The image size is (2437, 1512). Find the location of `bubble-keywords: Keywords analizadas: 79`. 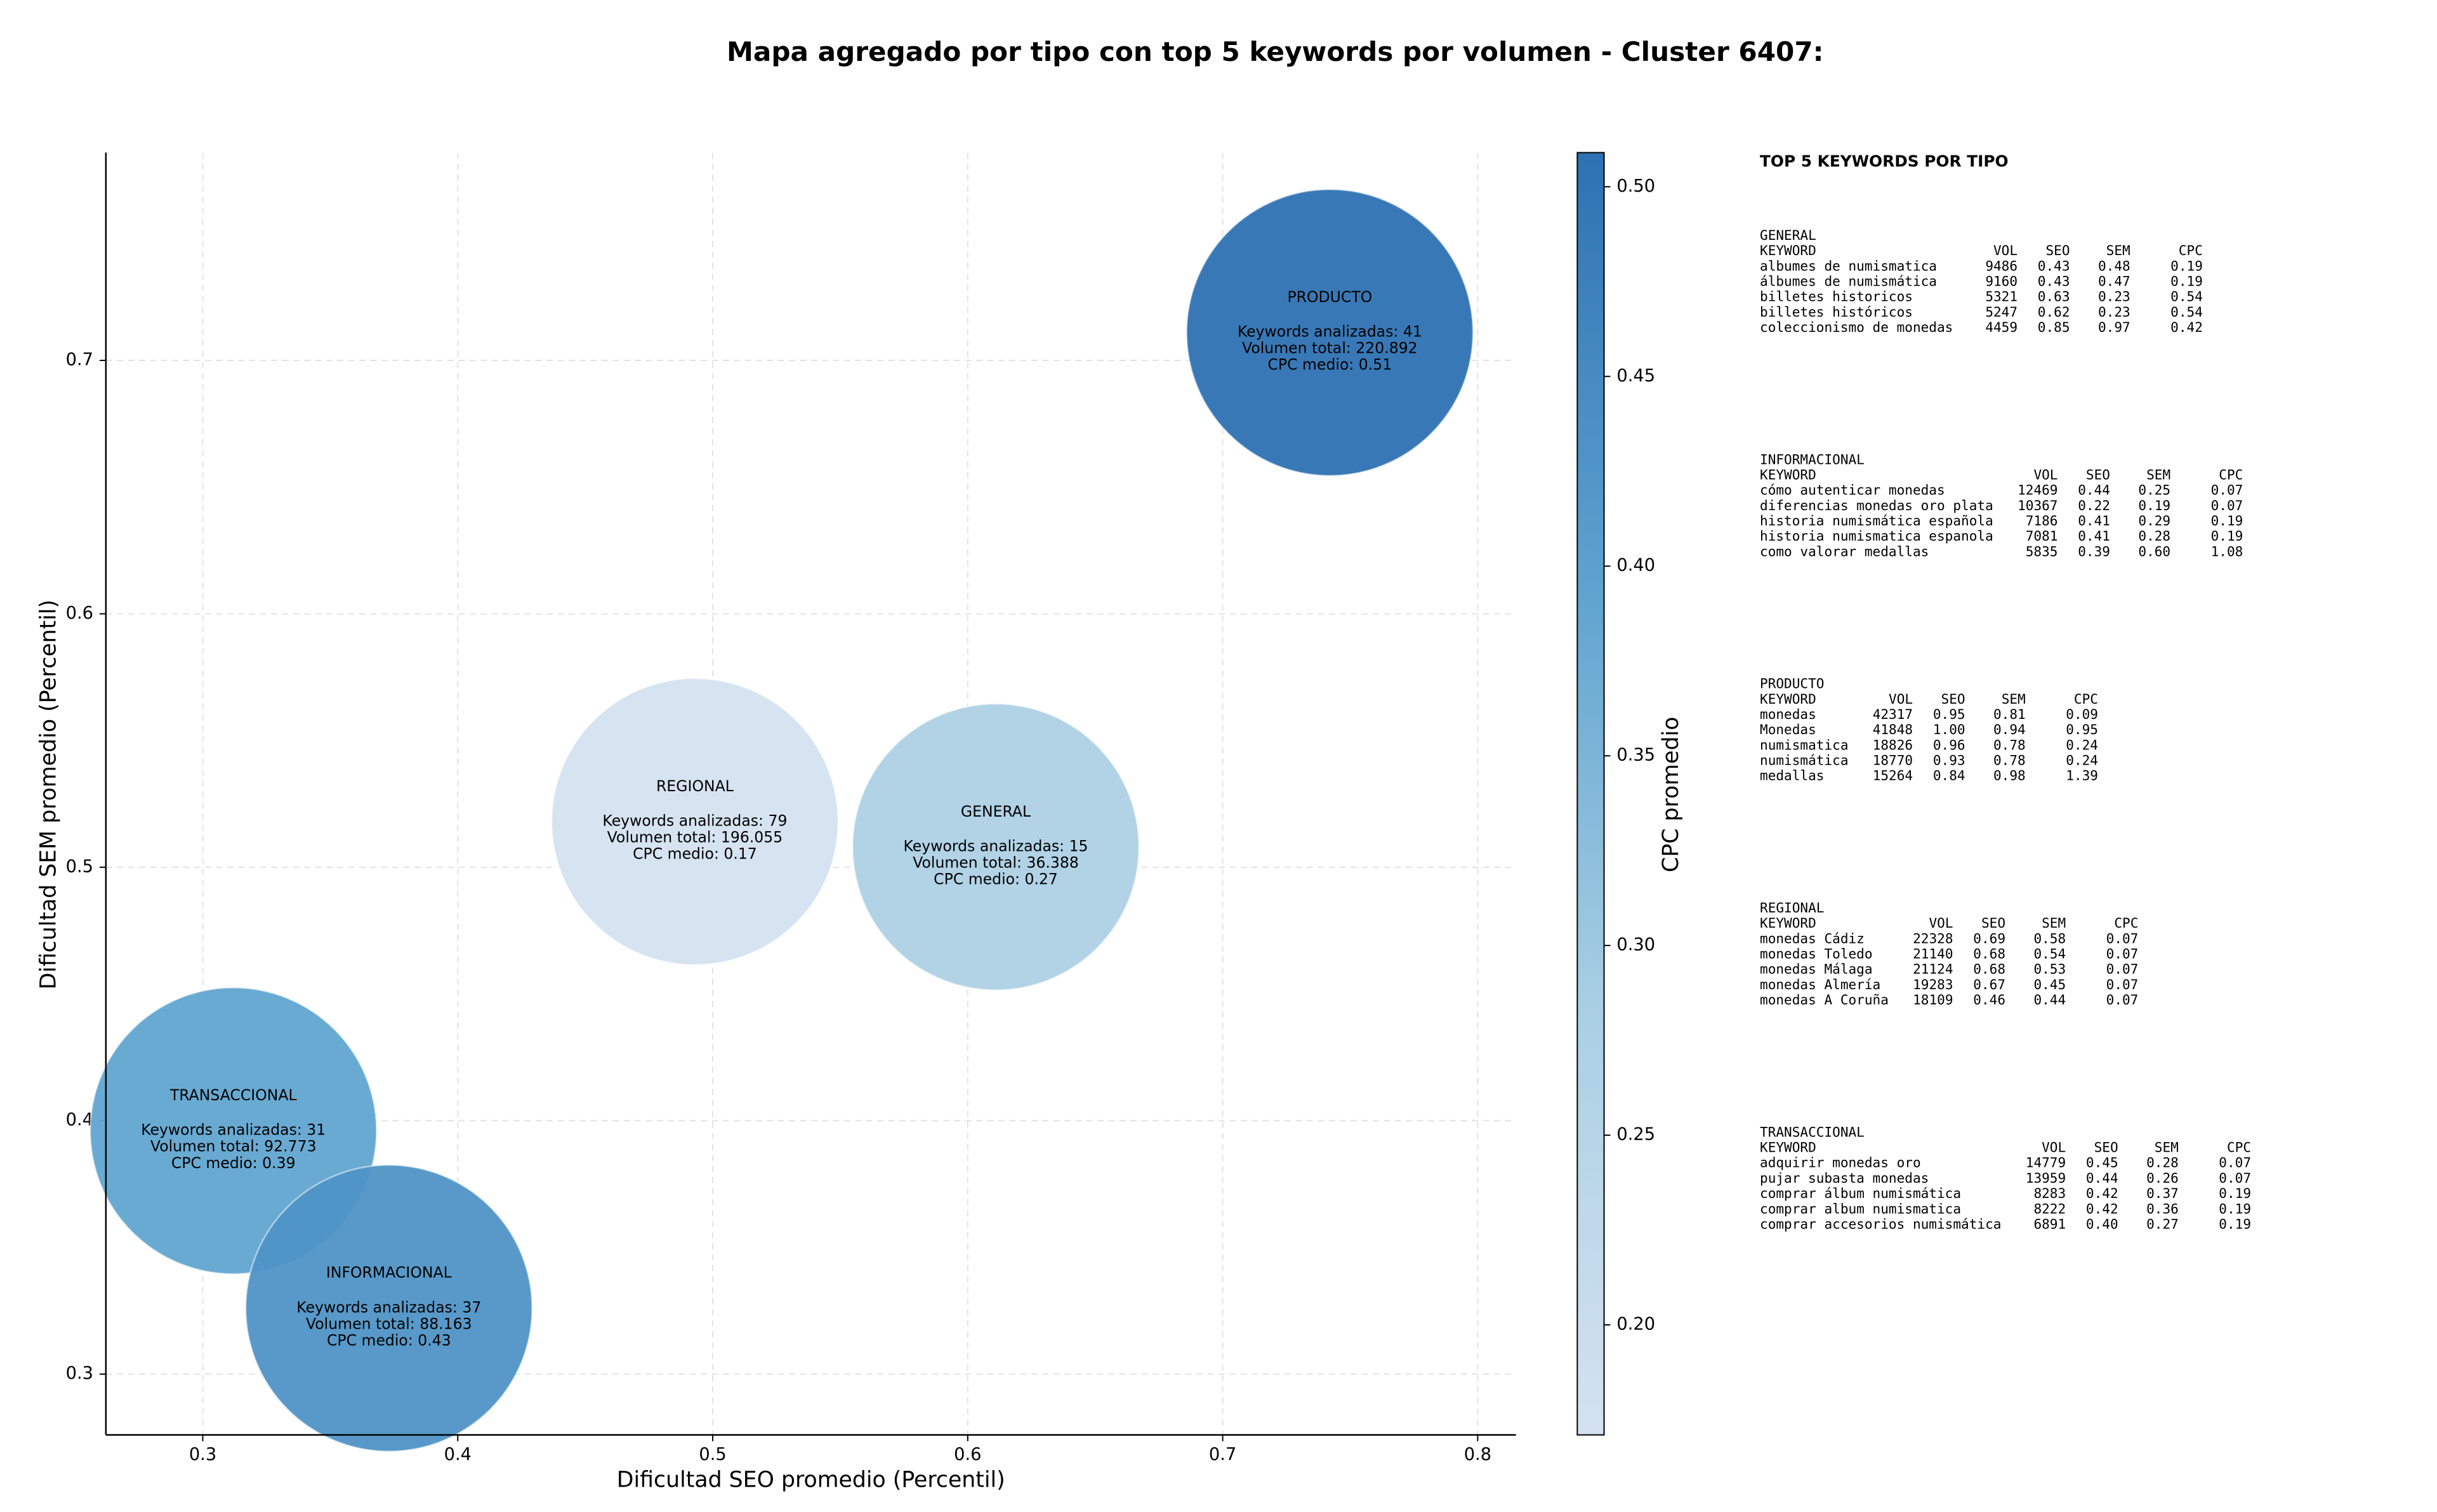

bubble-keywords: Keywords analizadas: 79 is located at coordinates (694, 821).